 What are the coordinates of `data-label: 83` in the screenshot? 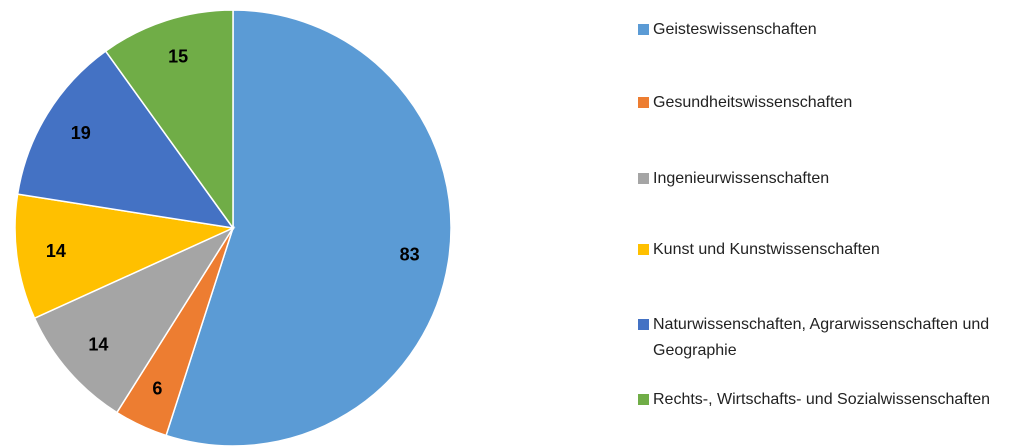 It's located at (410, 255).